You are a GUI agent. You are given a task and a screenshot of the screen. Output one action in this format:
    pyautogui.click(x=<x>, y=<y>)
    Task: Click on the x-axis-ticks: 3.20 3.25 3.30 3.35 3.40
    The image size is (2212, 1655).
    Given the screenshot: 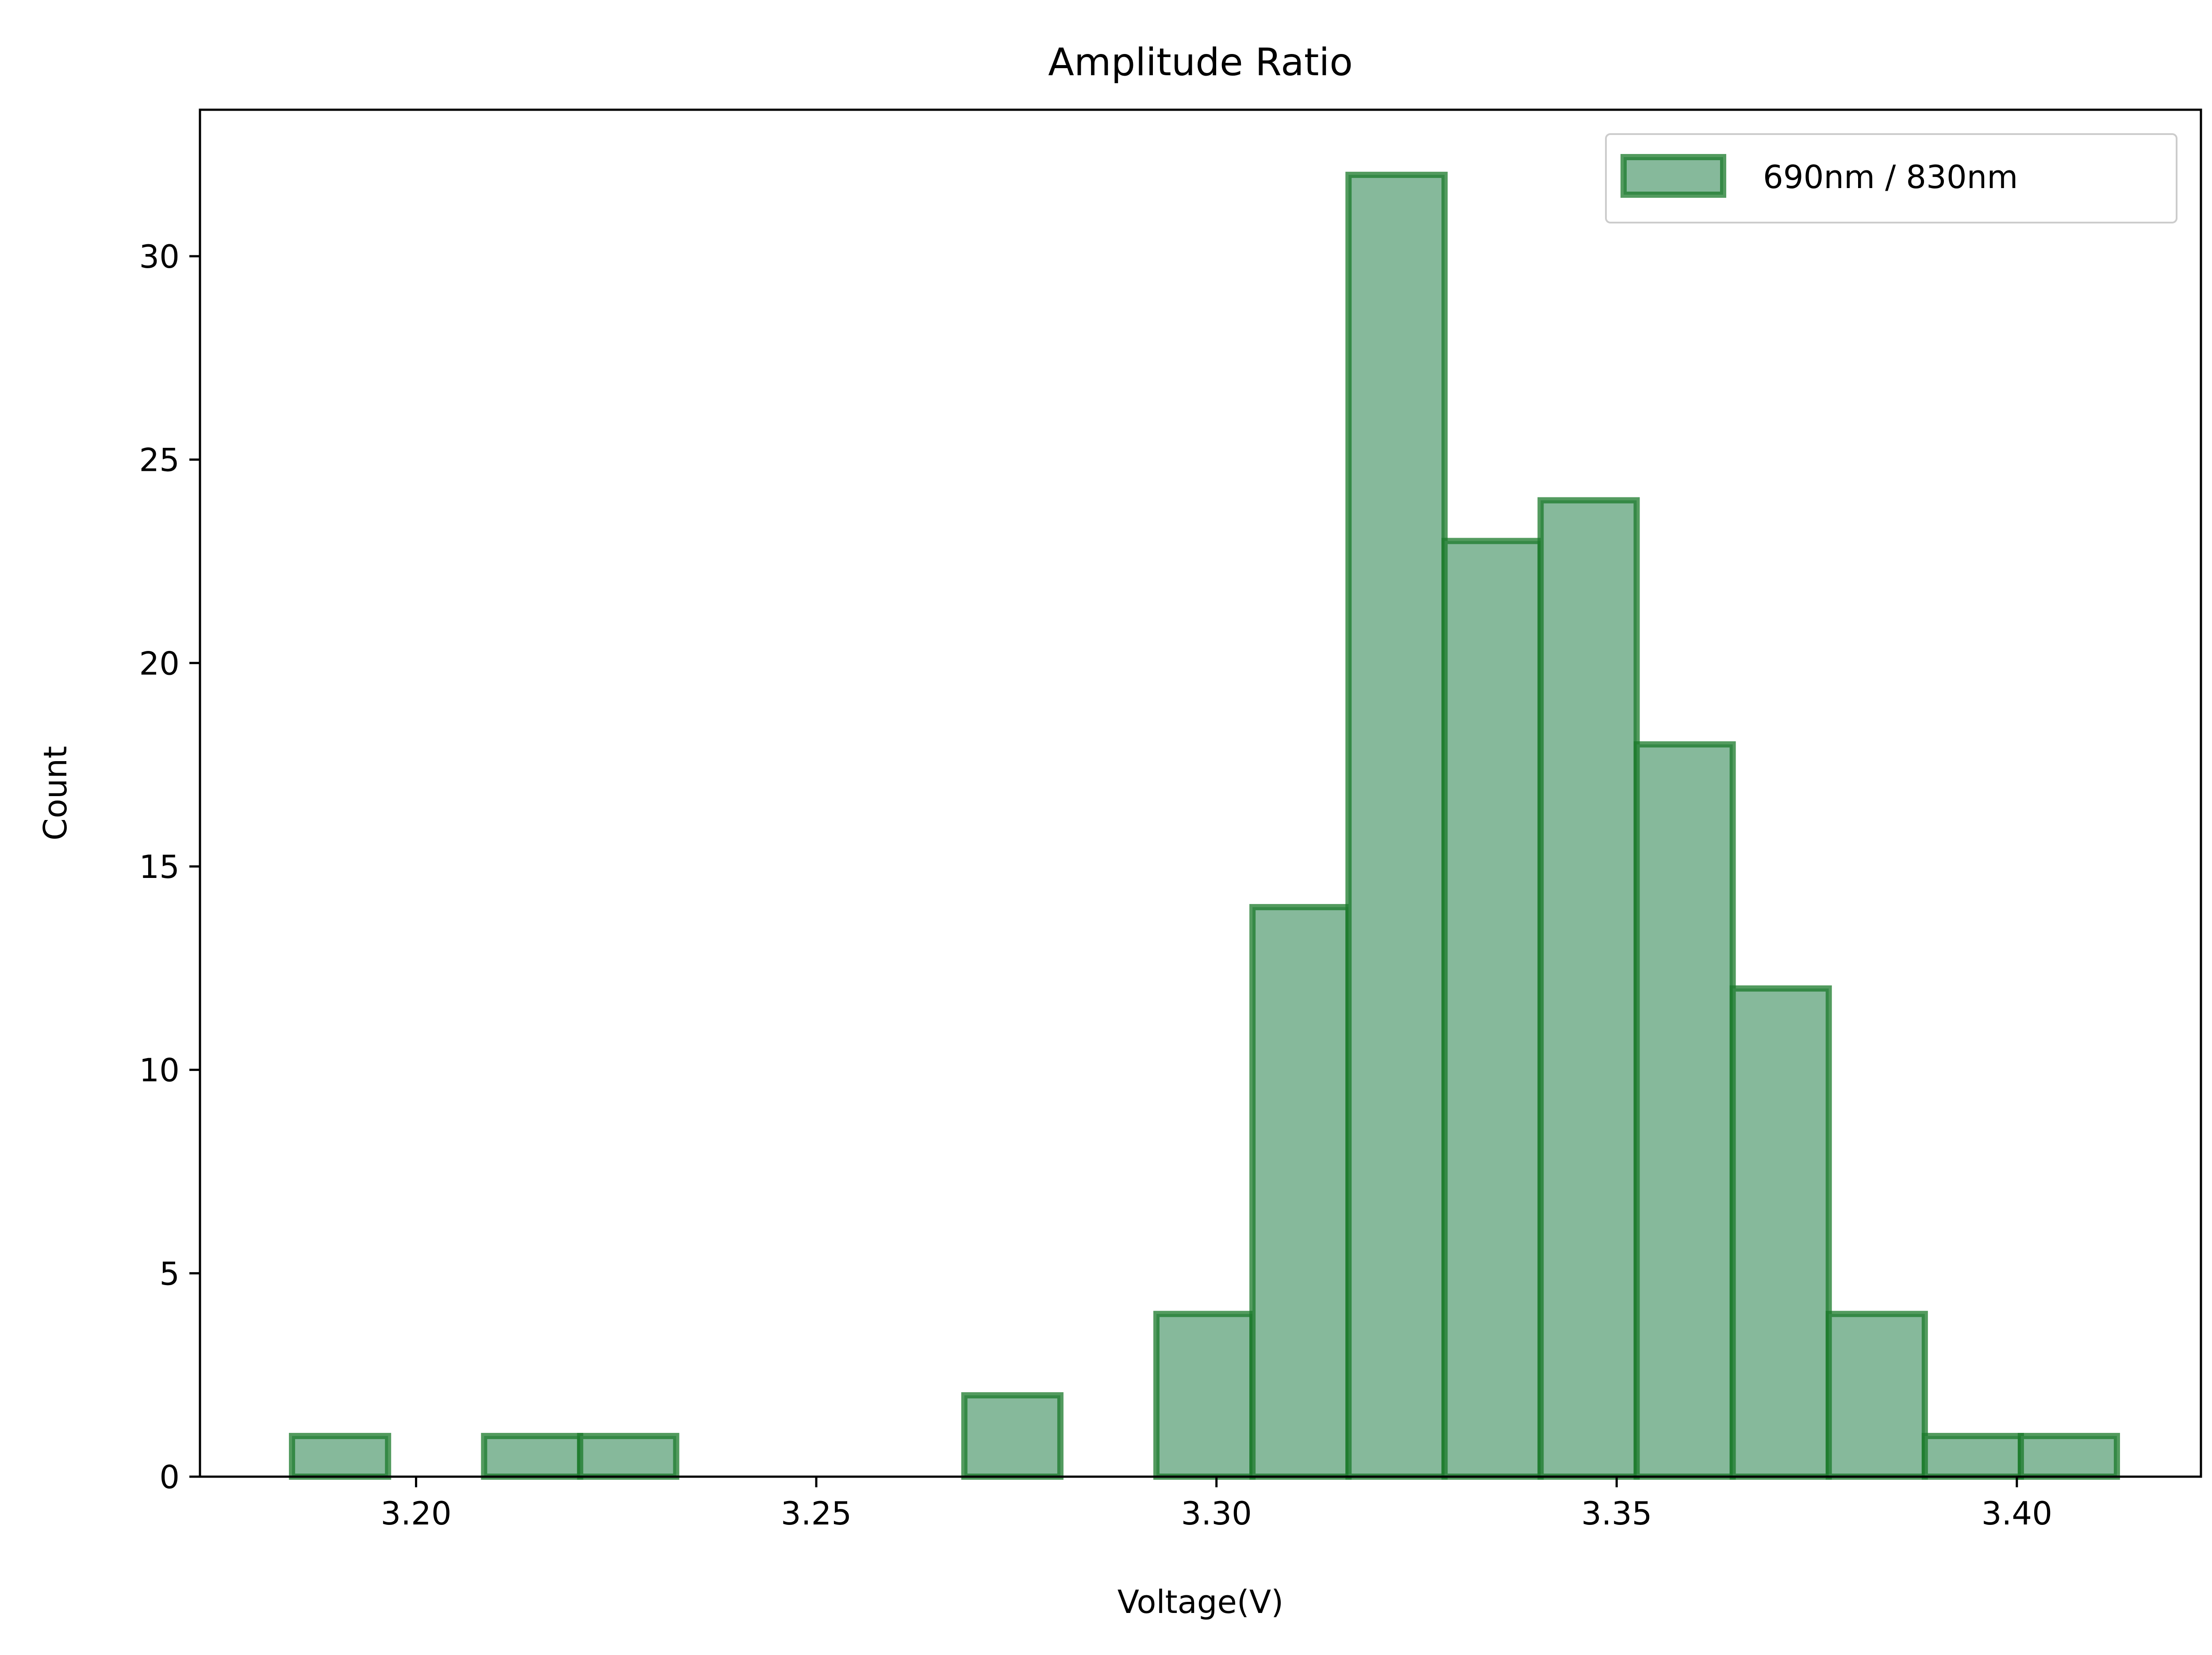 What is the action you would take?
    pyautogui.click(x=1216, y=1504)
    